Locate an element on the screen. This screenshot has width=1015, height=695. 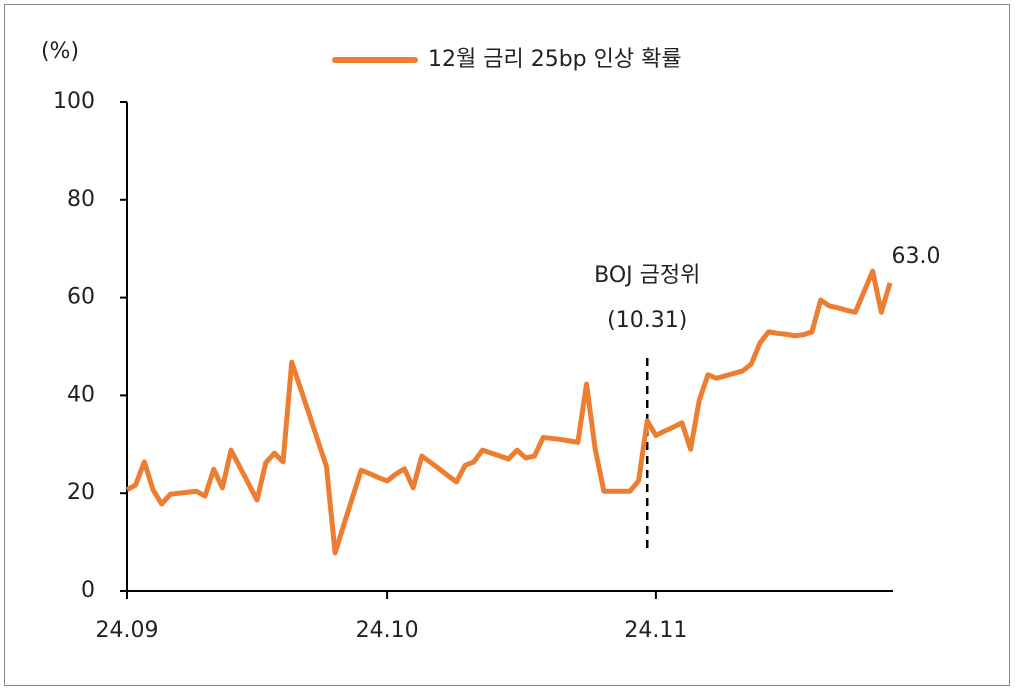
x-tick-label: 24.09 is located at coordinates (127, 630).